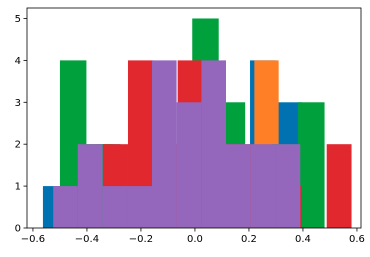 This screenshot has width=370, height=257. Describe the element at coordinates (18, 103) in the screenshot. I see `y-tick-label: 3` at that location.